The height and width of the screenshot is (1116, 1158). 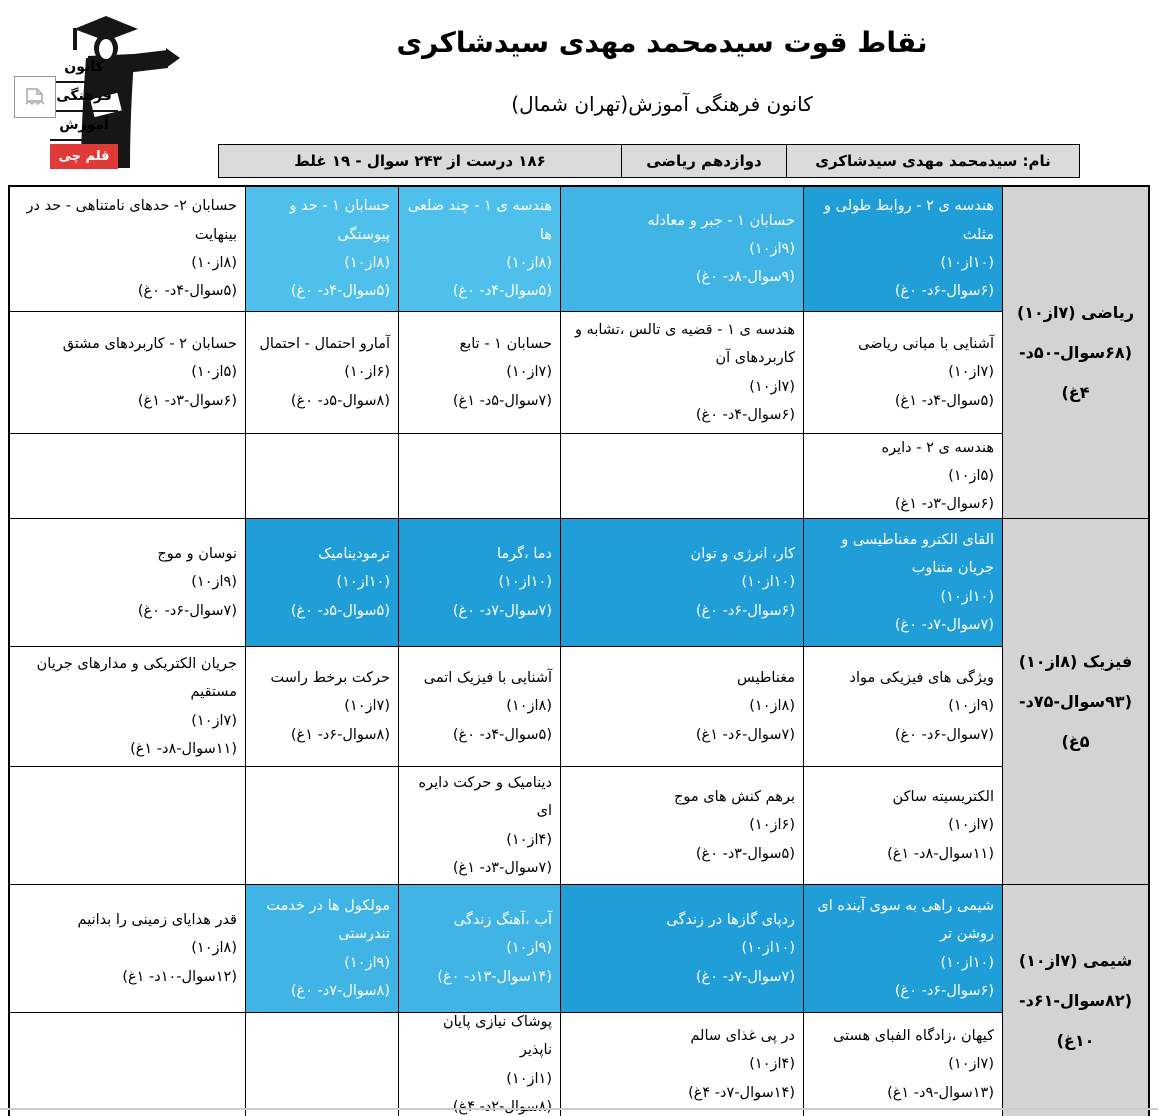 What do you see at coordinates (579, 1109) in the screenshot?
I see `page-bottom-edge` at bounding box center [579, 1109].